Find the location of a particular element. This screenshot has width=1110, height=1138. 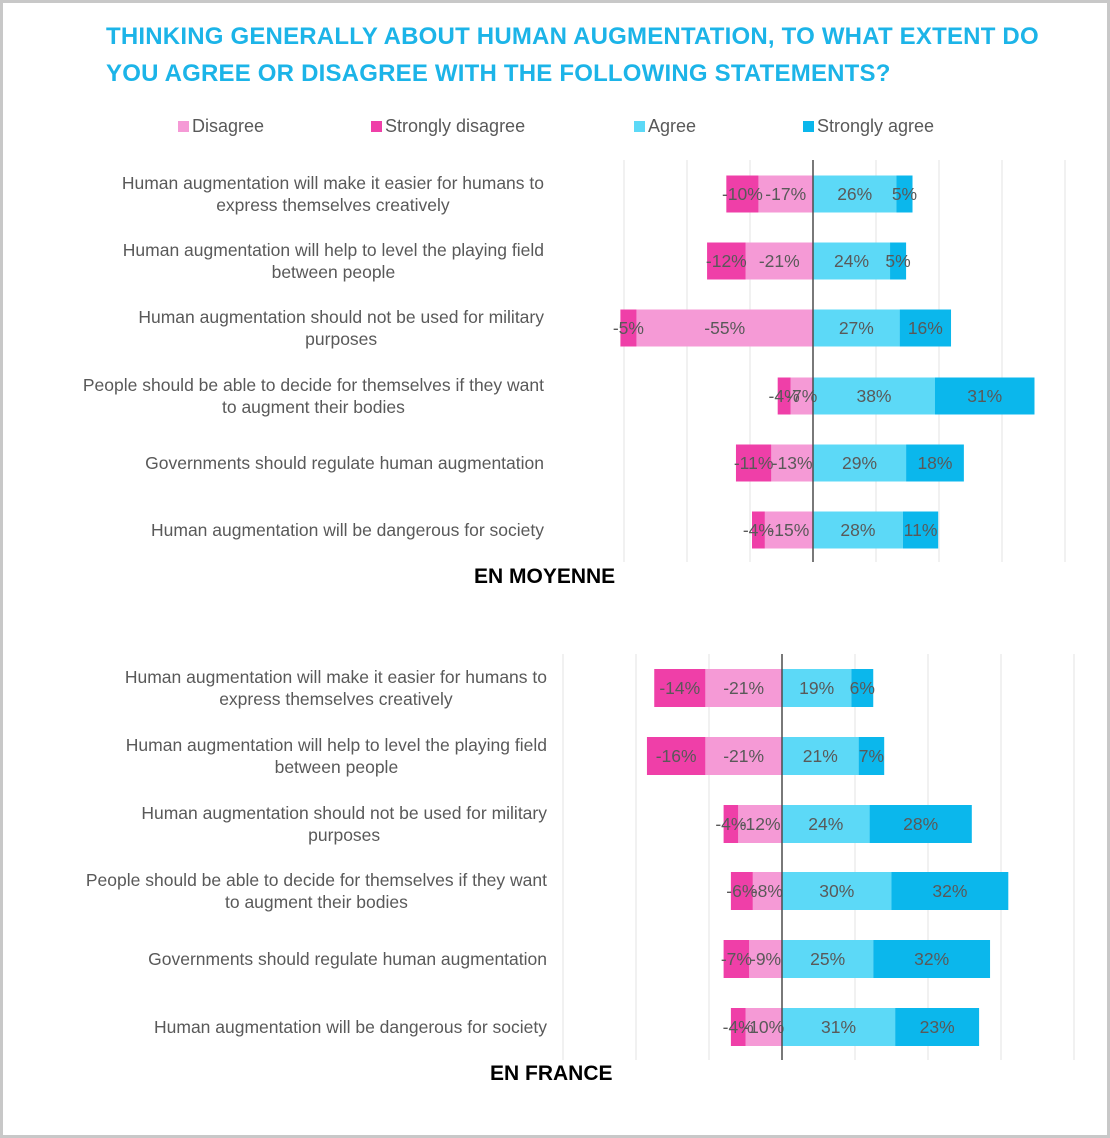

data-label-agree: 26% is located at coordinates (854, 194).